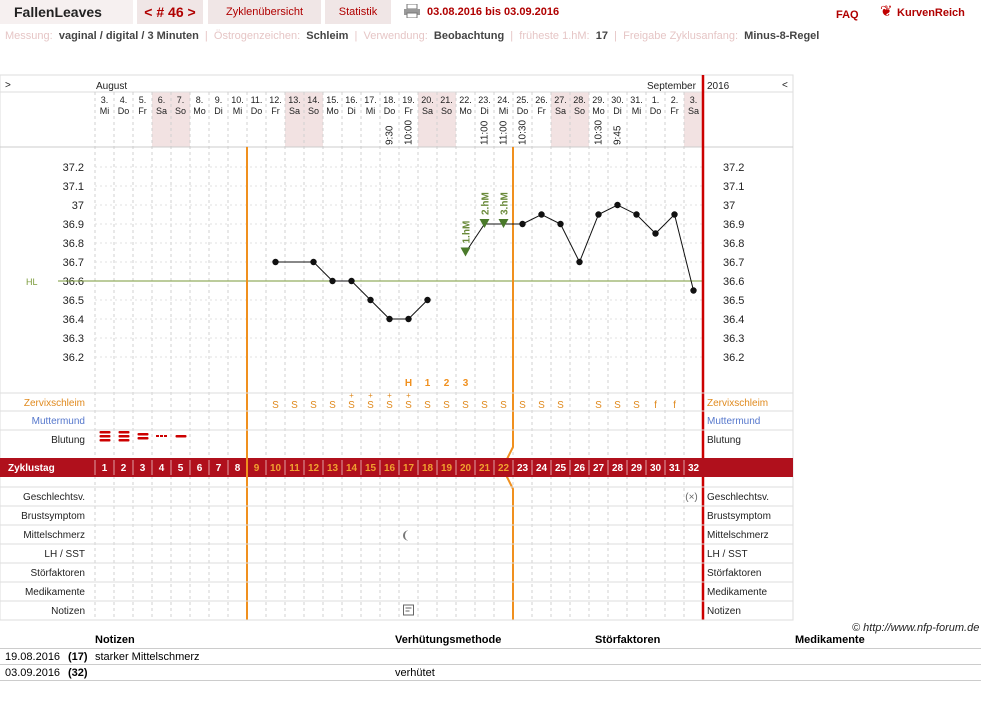 This screenshot has width=981, height=720. Describe the element at coordinates (733, 320) in the screenshot. I see `y-tick-label-right: 36.4` at that location.